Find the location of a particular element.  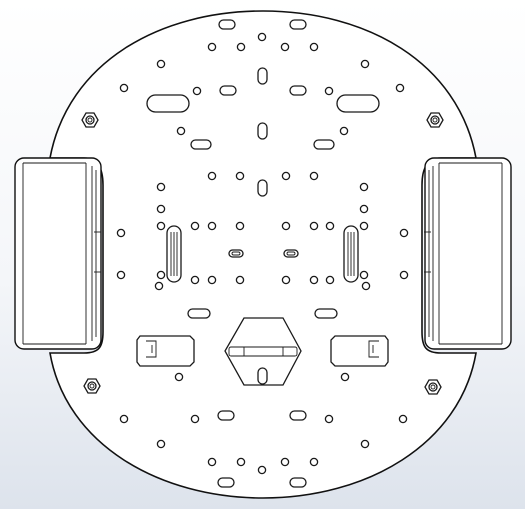

hex-standoff-top-left is located at coordinates (90, 120).